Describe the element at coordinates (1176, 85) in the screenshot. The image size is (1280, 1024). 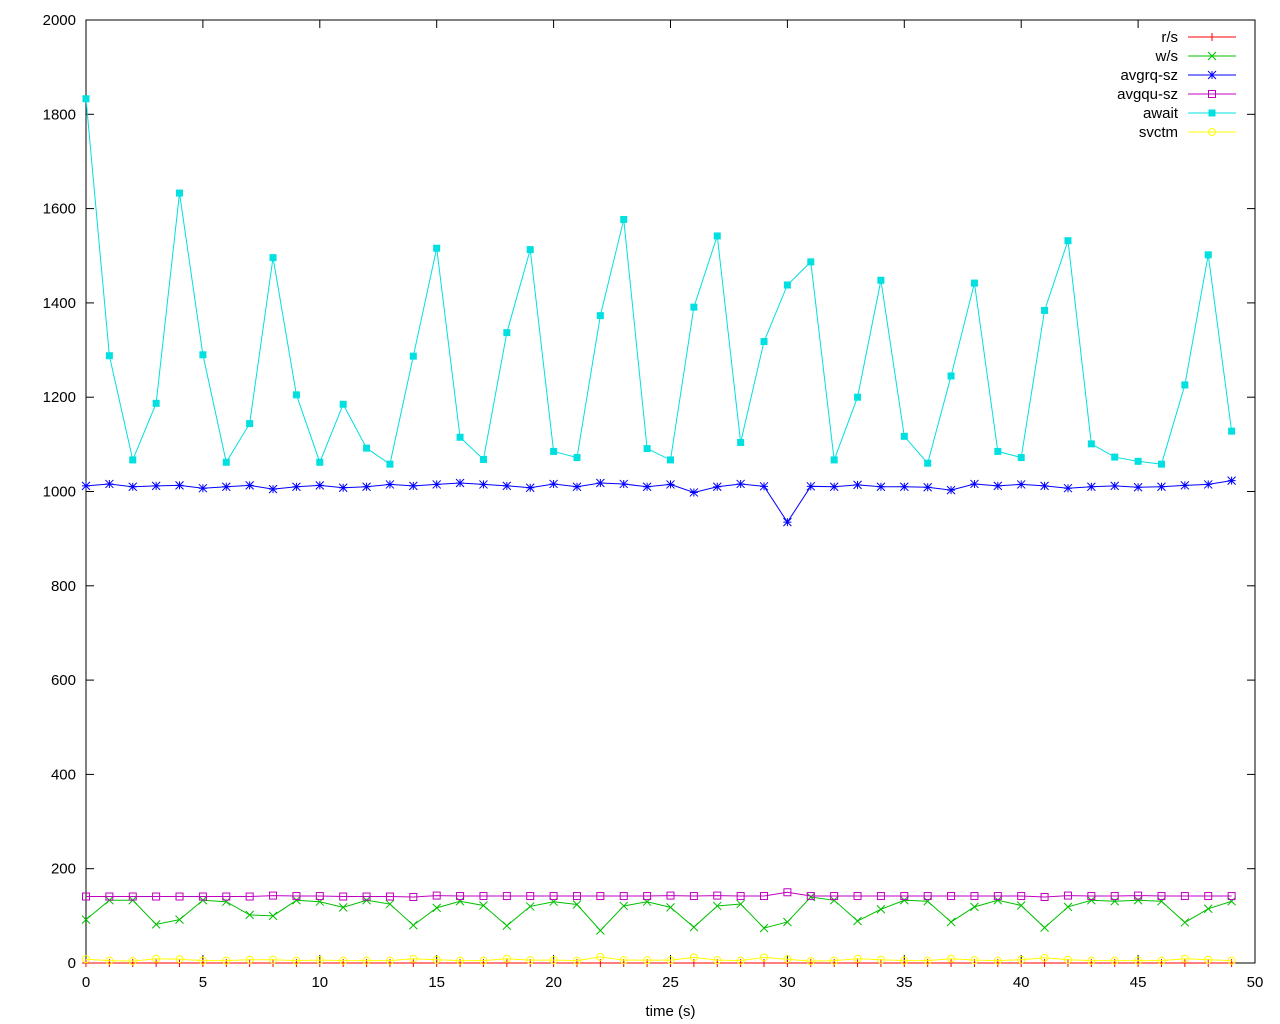
I see `legend: r/s w/s avgrq-sz avgqu-sz await svctm` at that location.